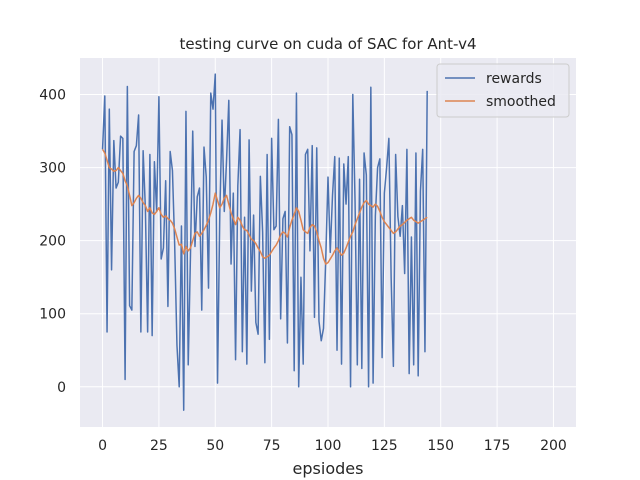 The image size is (640, 480). Describe the element at coordinates (215, 446) in the screenshot. I see `x-tick-label: 50` at that location.